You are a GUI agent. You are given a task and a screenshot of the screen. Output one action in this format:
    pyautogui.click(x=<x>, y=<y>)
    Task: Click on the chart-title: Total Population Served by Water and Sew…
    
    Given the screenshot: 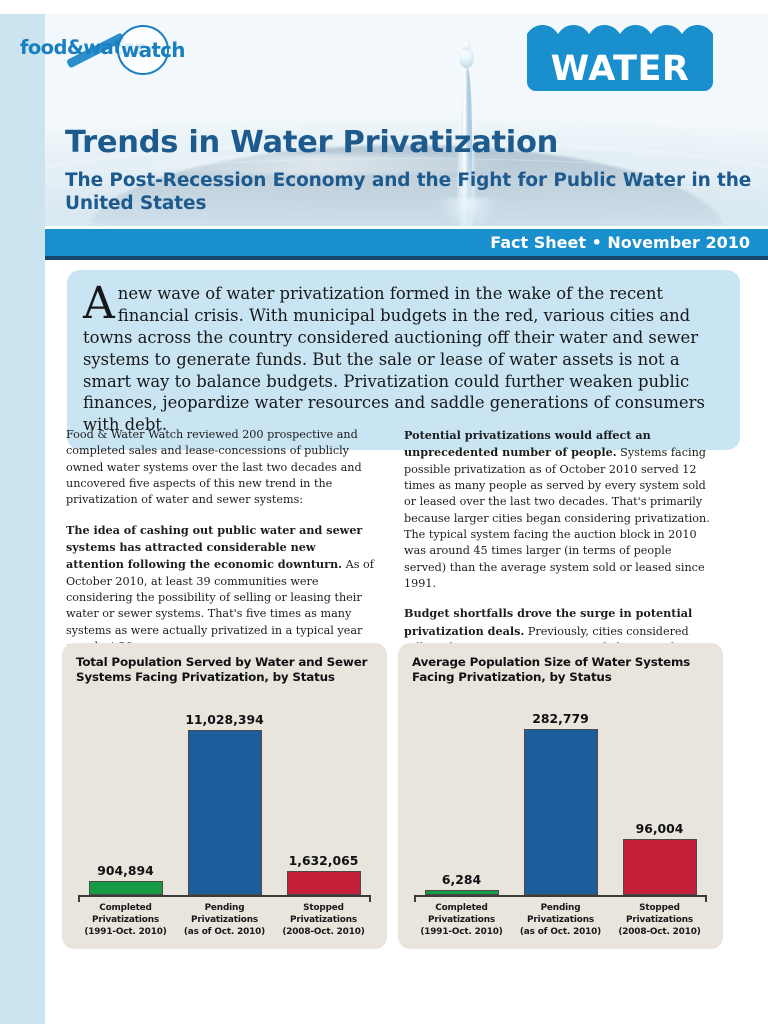 What is the action you would take?
    pyautogui.click(x=222, y=670)
    